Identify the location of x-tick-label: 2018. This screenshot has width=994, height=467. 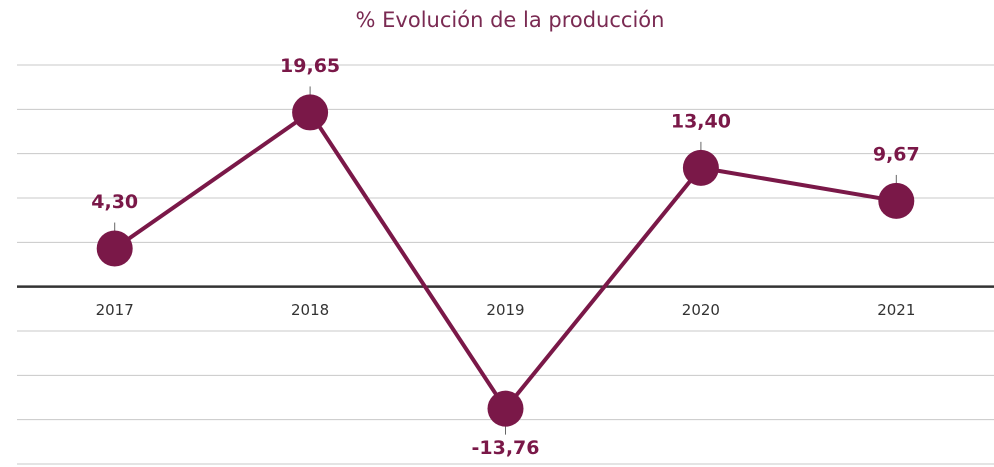
(310, 310).